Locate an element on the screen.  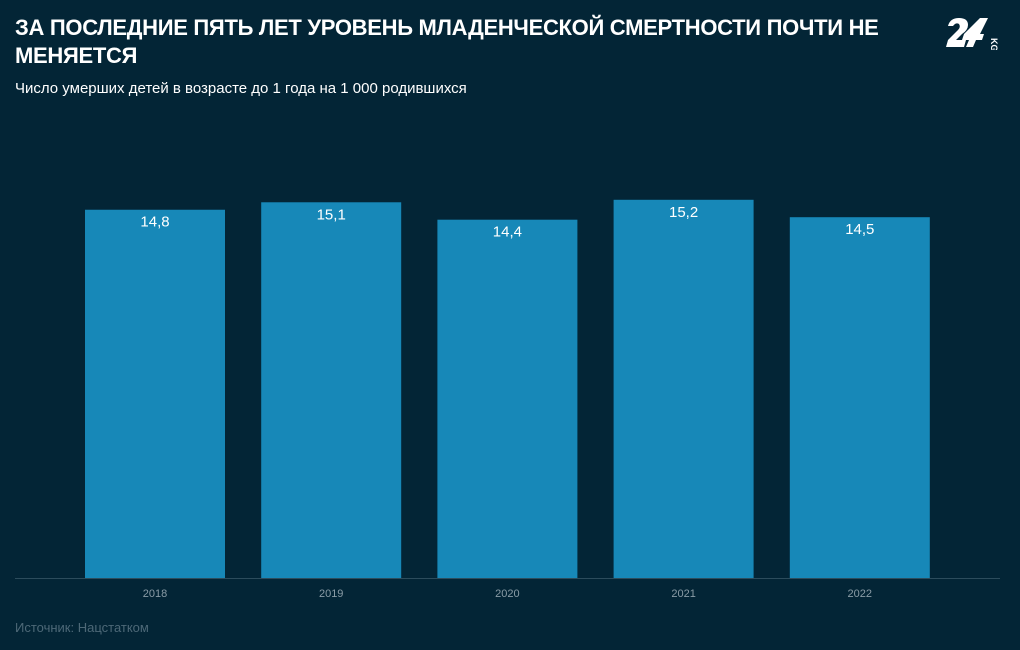
bar-2021 is located at coordinates (683, 388).